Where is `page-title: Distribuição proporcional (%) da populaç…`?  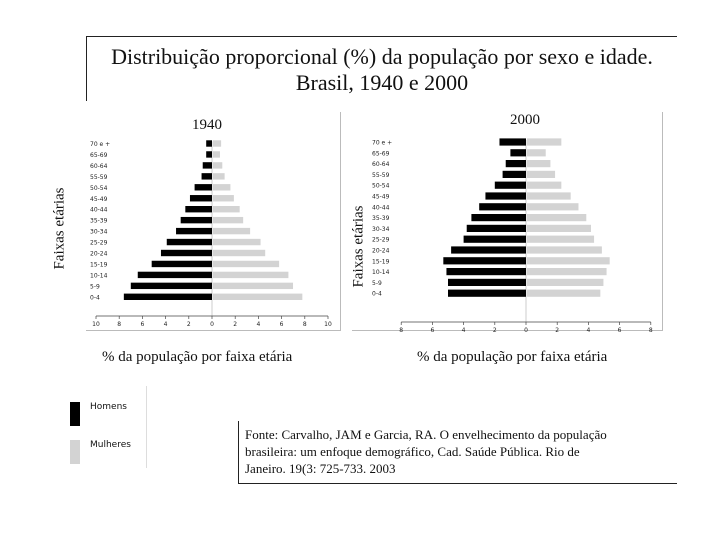
page-title: Distribuição proporcional (%) da populaç… is located at coordinates (382, 56).